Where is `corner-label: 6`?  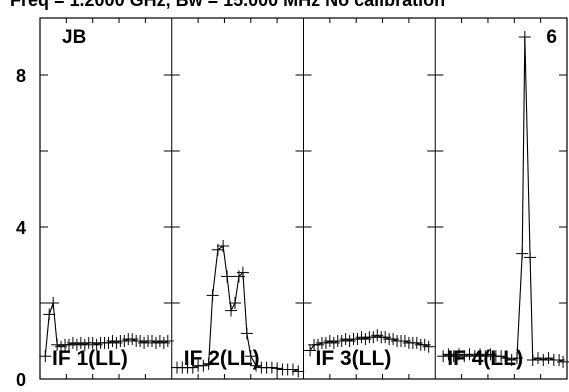 corner-label: 6 is located at coordinates (551, 37).